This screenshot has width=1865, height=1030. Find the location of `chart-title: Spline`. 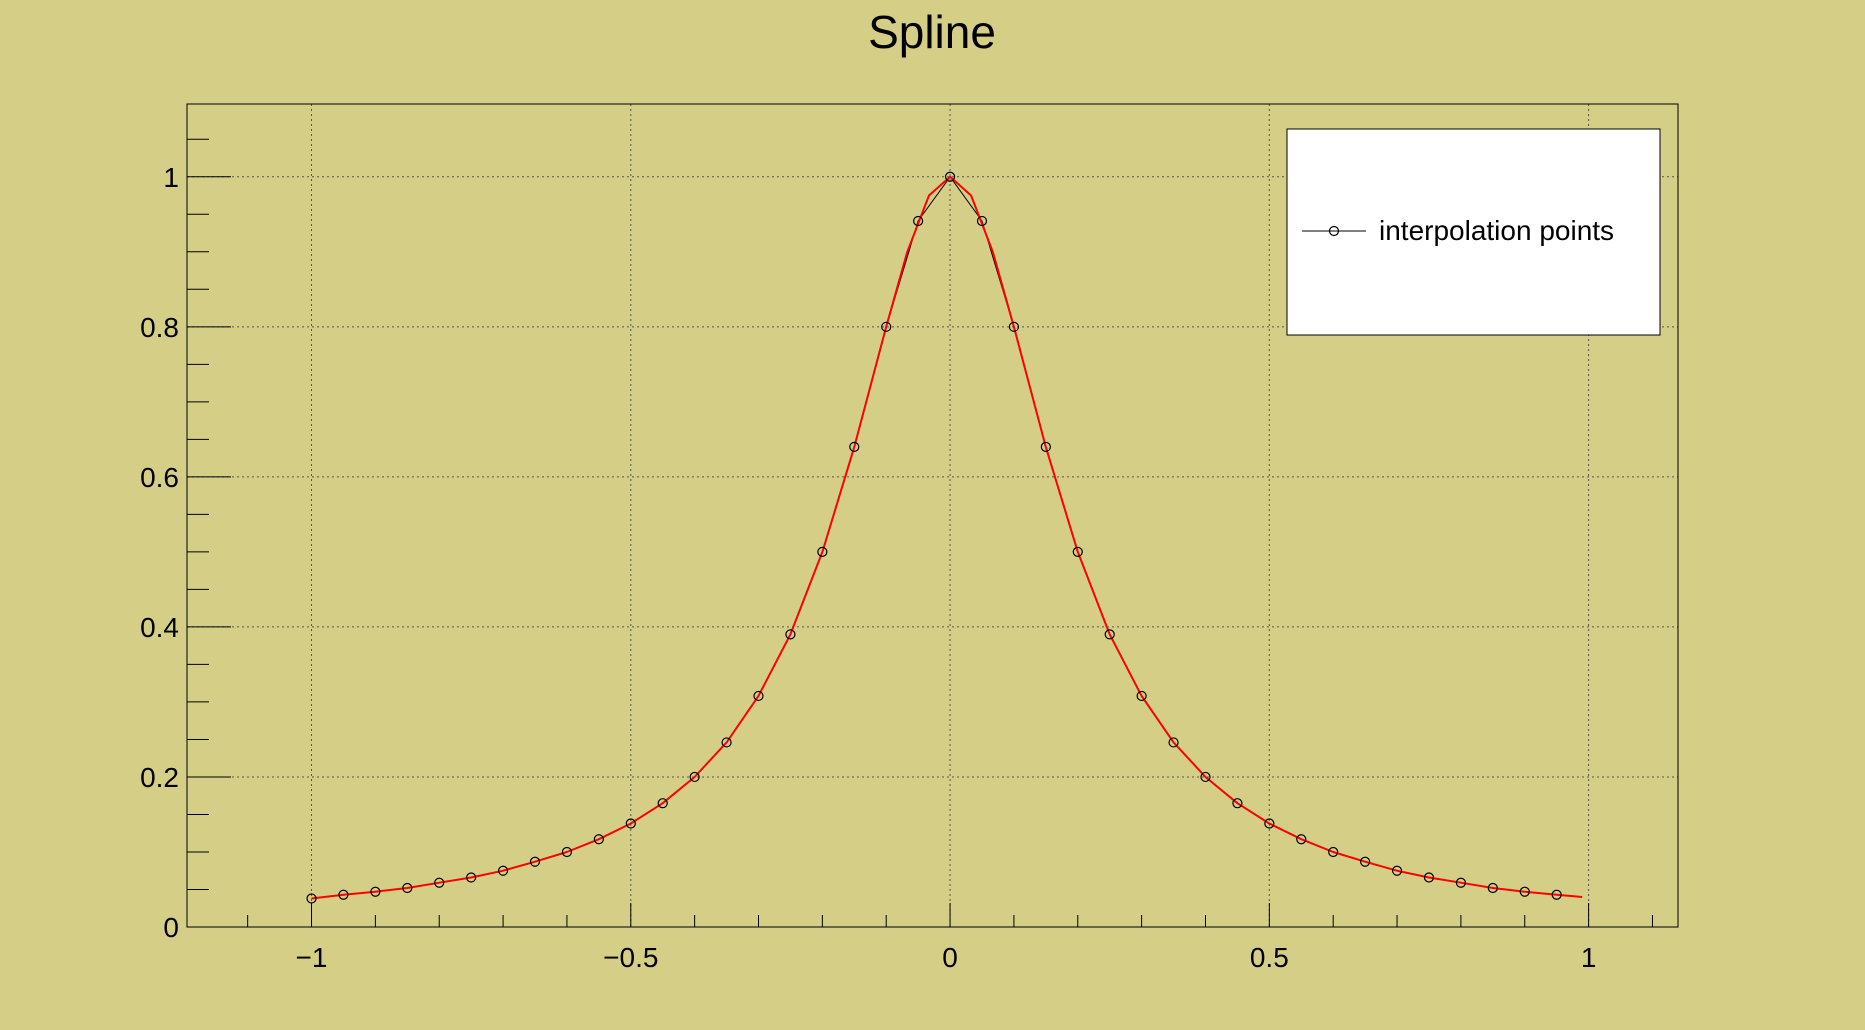

chart-title: Spline is located at coordinates (932, 32).